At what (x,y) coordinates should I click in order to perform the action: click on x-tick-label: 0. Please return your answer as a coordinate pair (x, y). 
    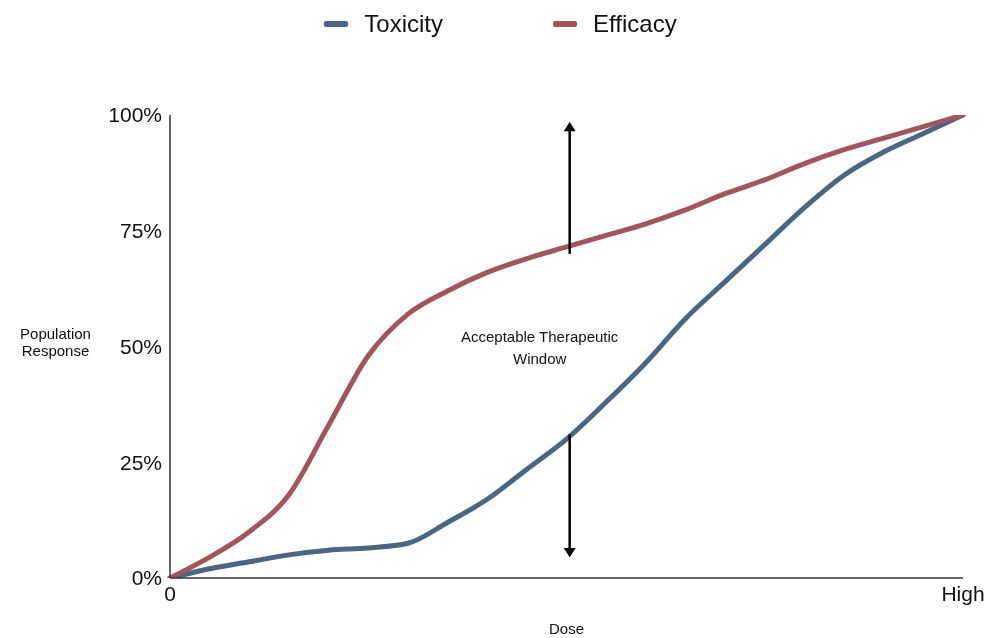
    Looking at the image, I should click on (170, 593).